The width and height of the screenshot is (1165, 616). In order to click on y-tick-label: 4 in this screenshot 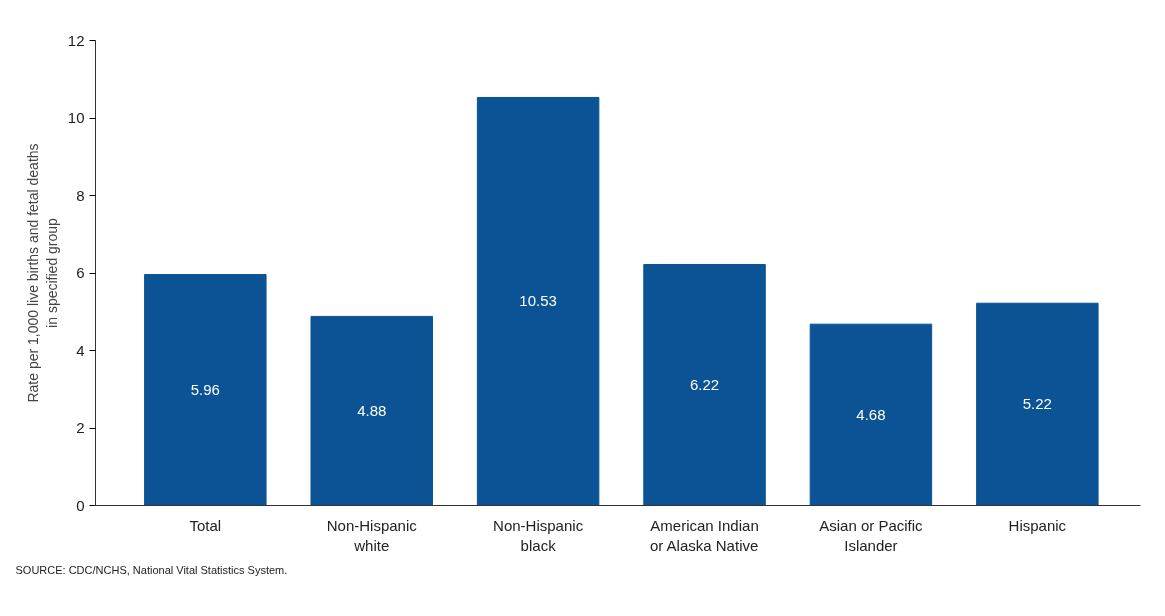, I will do `click(80, 350)`.